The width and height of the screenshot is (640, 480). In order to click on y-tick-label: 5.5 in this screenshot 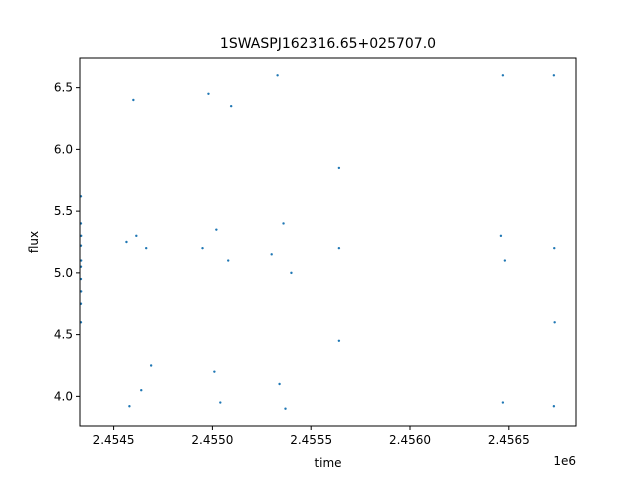, I will do `click(63, 211)`.